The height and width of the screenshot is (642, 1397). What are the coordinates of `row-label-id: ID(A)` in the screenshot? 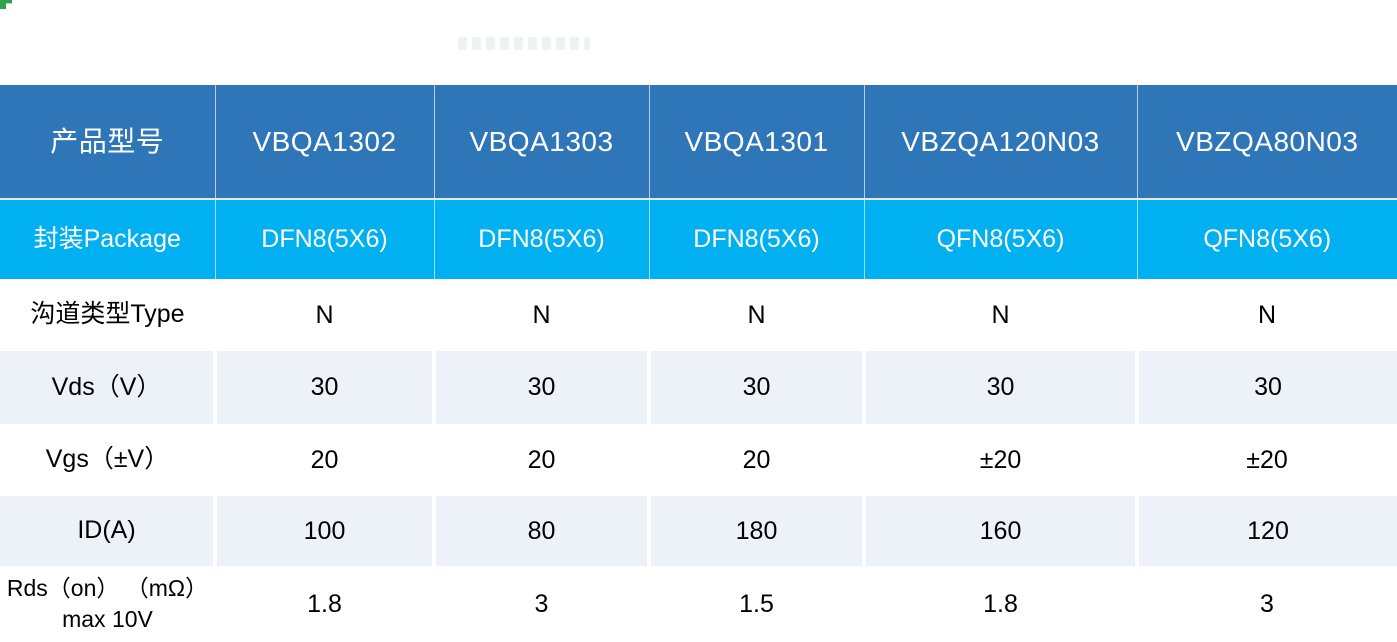 It's located at (108, 531).